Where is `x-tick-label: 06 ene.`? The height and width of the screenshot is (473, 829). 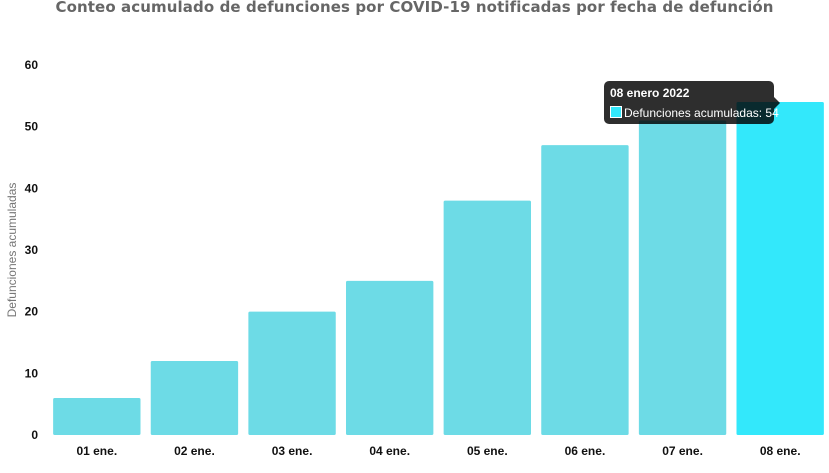
x-tick-label: 06 ene. is located at coordinates (585, 451).